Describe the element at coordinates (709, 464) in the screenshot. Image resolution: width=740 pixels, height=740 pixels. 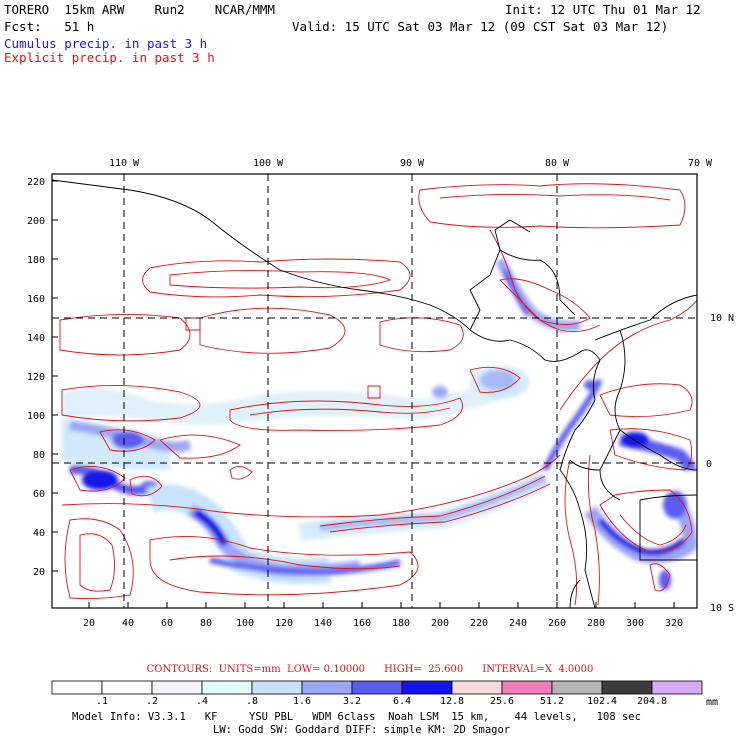
I see `lat-label-0: 0` at that location.